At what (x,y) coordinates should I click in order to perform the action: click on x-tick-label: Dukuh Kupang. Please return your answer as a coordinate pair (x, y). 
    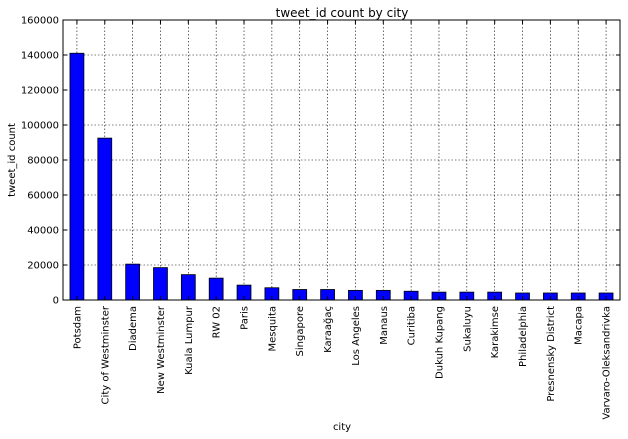
    Looking at the image, I should click on (439, 342).